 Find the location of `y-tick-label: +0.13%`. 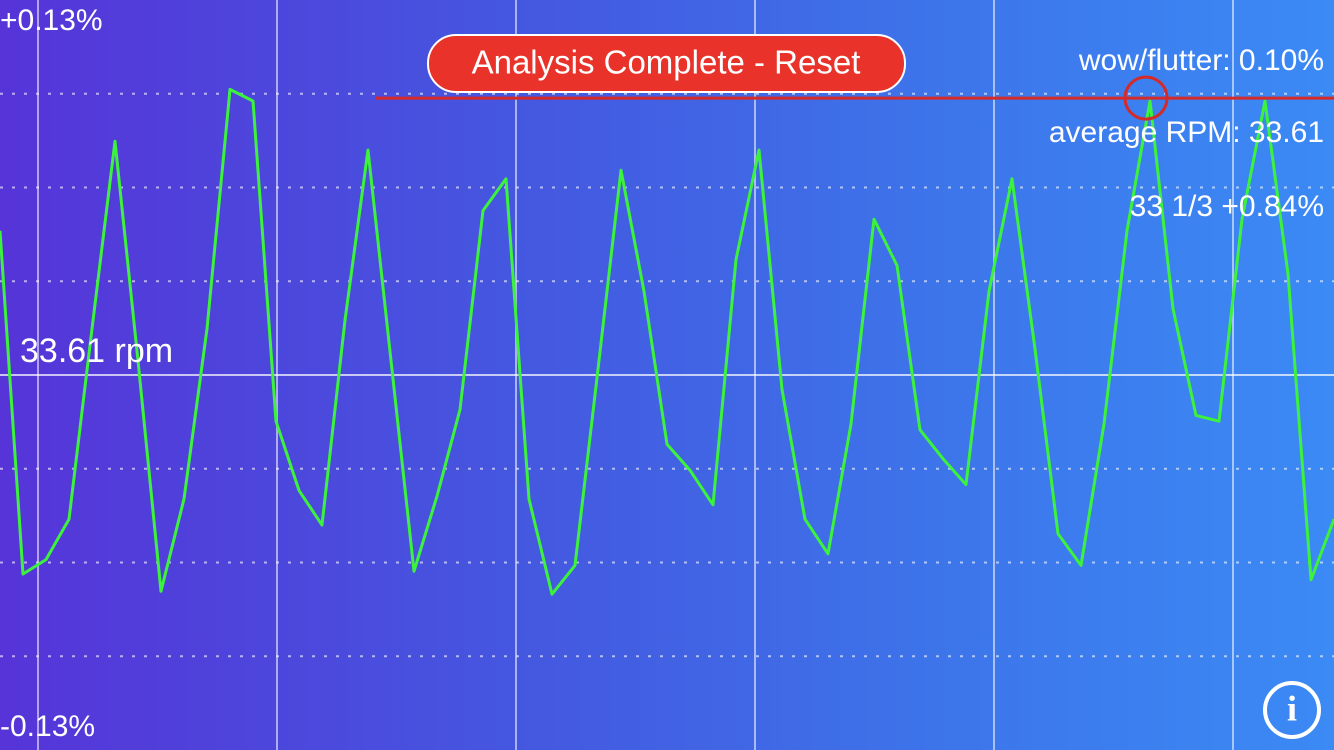

y-tick-label: +0.13% is located at coordinates (51, 20).